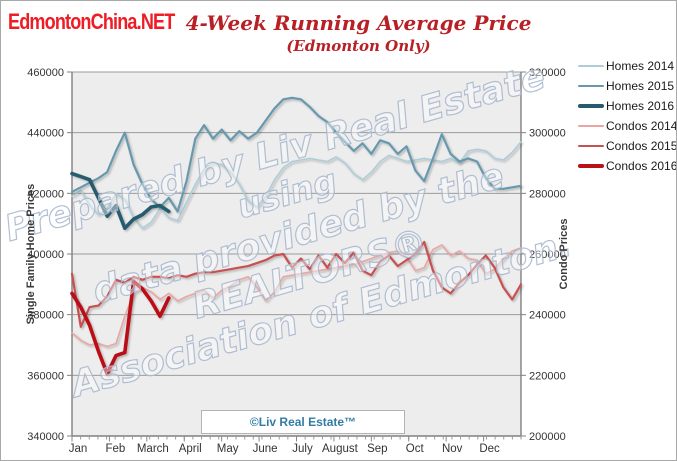 The height and width of the screenshot is (461, 677). Describe the element at coordinates (45, 437) in the screenshot. I see `left-axis-tick-label: 340000` at that location.